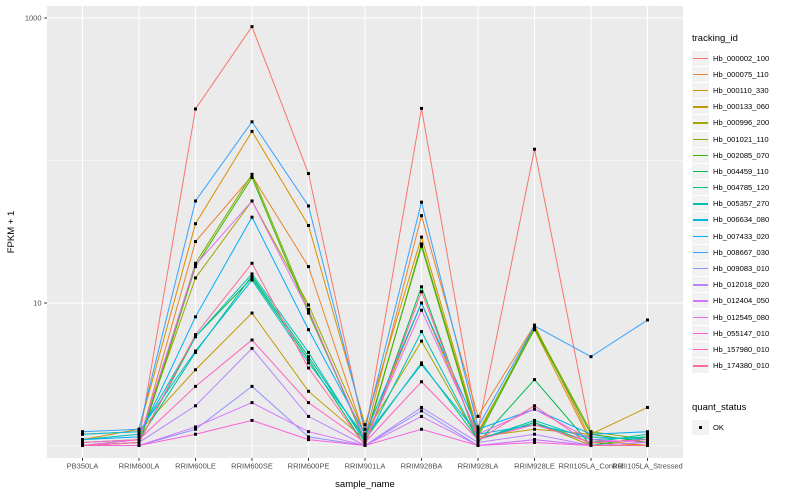 This screenshot has height=500, width=800. Describe the element at coordinates (365, 466) in the screenshot. I see `x-tick-label: RRIM901LA` at that location.